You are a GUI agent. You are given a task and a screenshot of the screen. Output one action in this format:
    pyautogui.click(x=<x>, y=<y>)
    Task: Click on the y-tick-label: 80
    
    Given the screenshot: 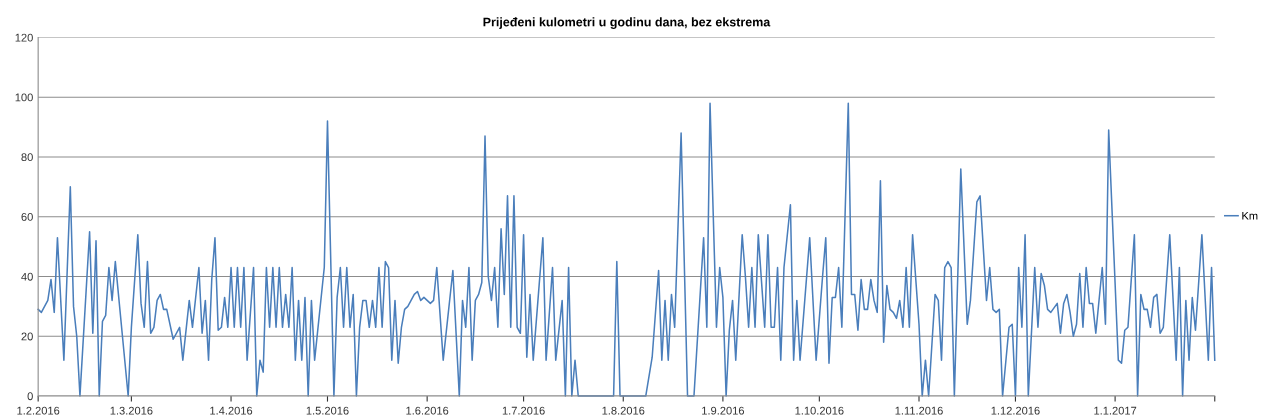 What is the action you would take?
    pyautogui.click(x=27, y=157)
    